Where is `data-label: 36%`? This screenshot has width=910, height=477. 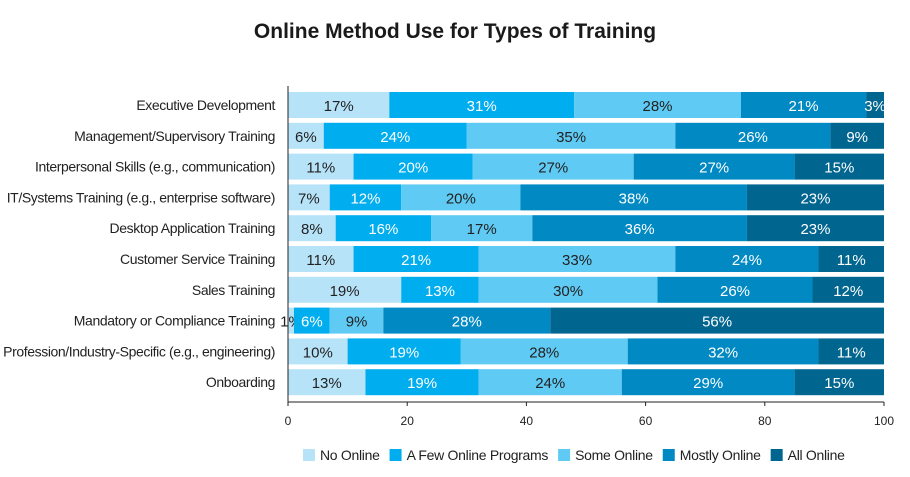 data-label: 36% is located at coordinates (640, 229).